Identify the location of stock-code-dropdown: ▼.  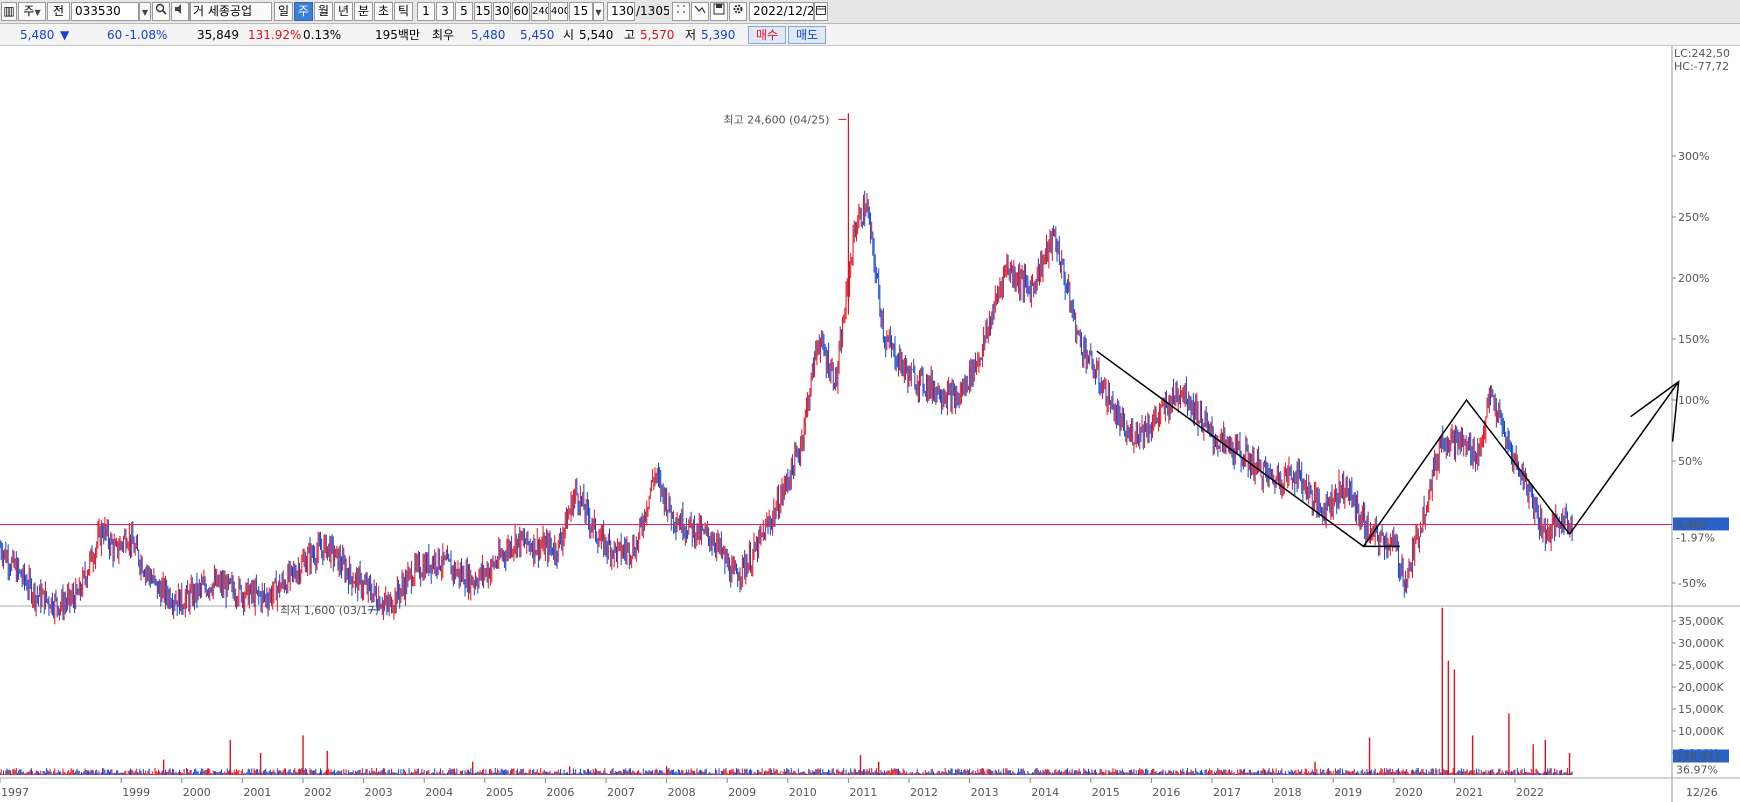
(145, 11).